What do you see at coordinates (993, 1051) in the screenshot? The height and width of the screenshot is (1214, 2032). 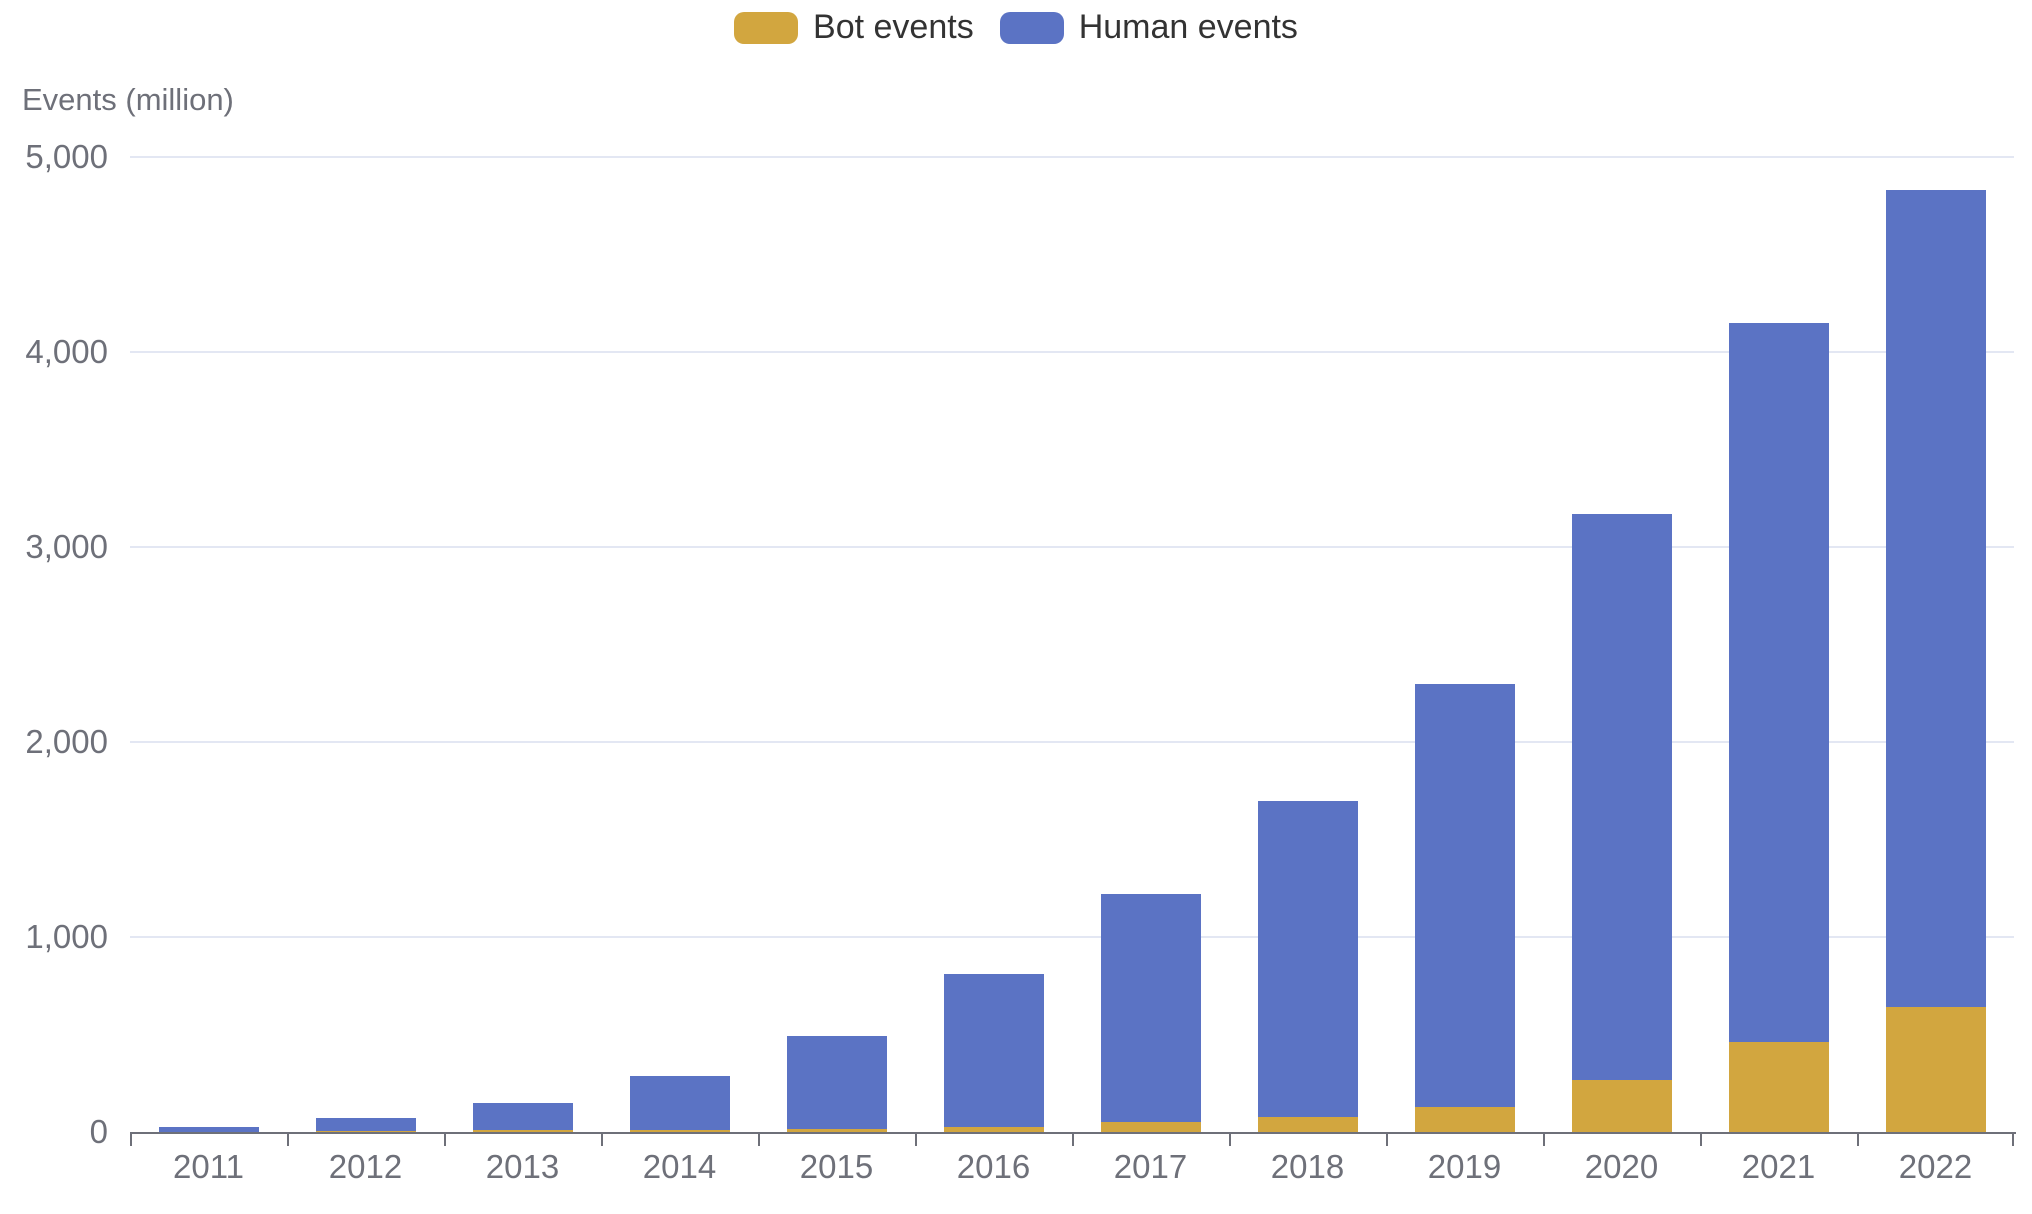 I see `human-events-segment-2016` at bounding box center [993, 1051].